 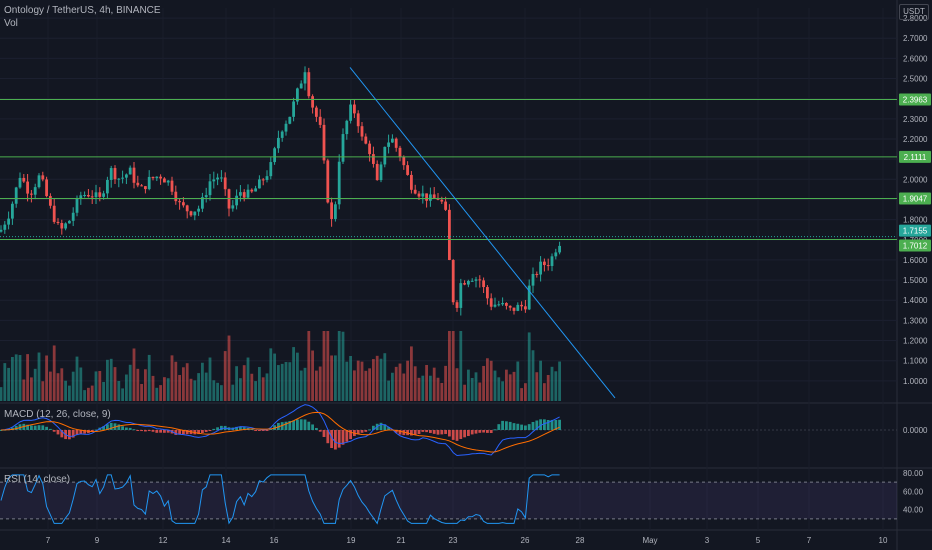 I want to click on rsi-label: RSI (14, close), so click(x=37, y=479).